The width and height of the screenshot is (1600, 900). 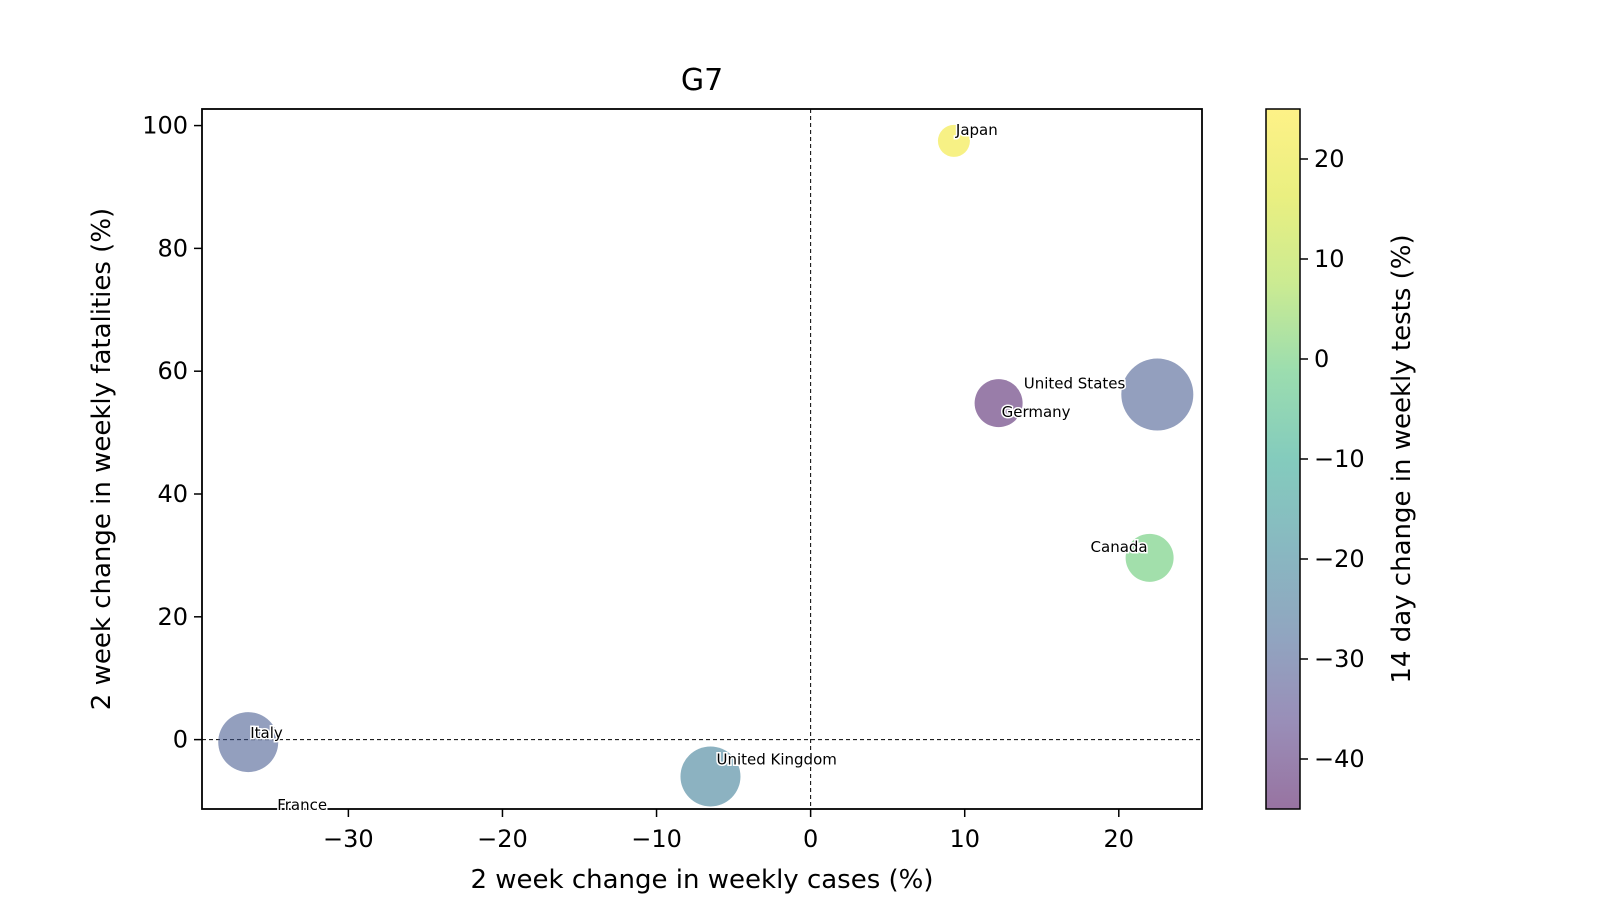 I want to click on colorbar-title: 14 day change in weekly tests (%), so click(x=1402, y=458).